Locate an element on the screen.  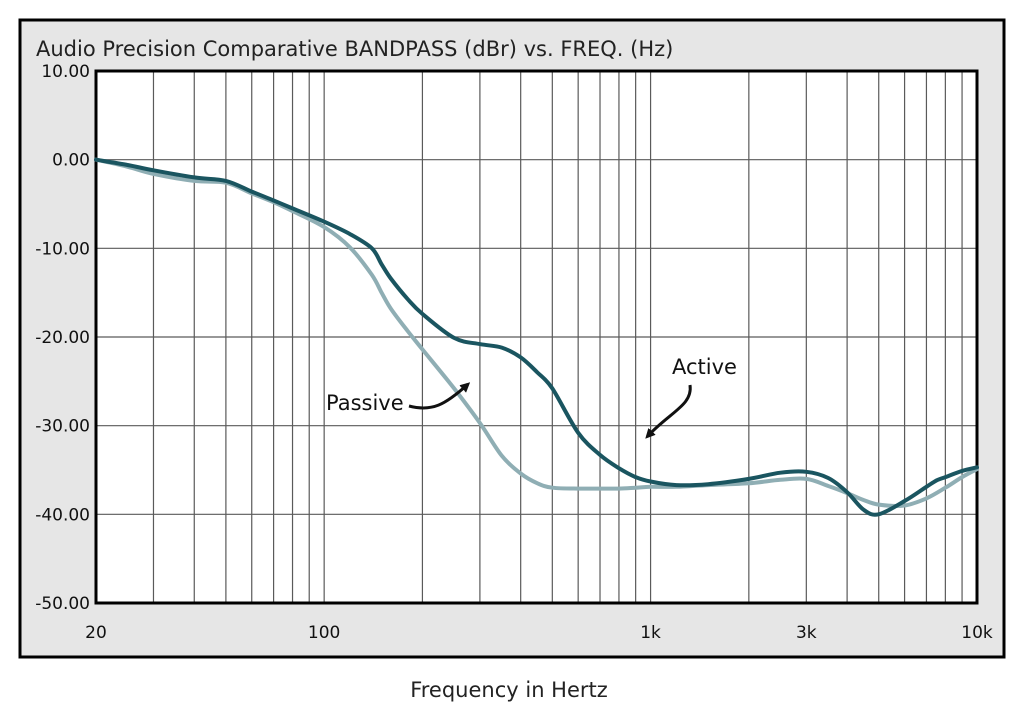
x-axis-label: Frequency in Hertz is located at coordinates (509, 690).